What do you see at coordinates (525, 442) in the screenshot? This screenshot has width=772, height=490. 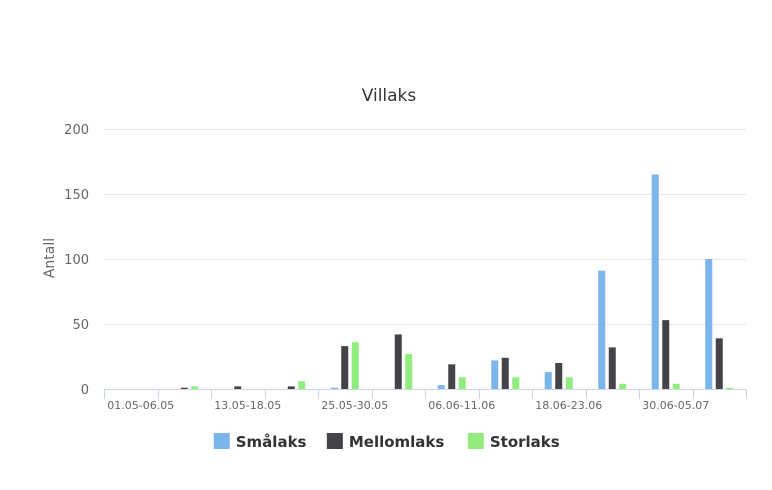 I see `legend-label: Storlaks` at bounding box center [525, 442].